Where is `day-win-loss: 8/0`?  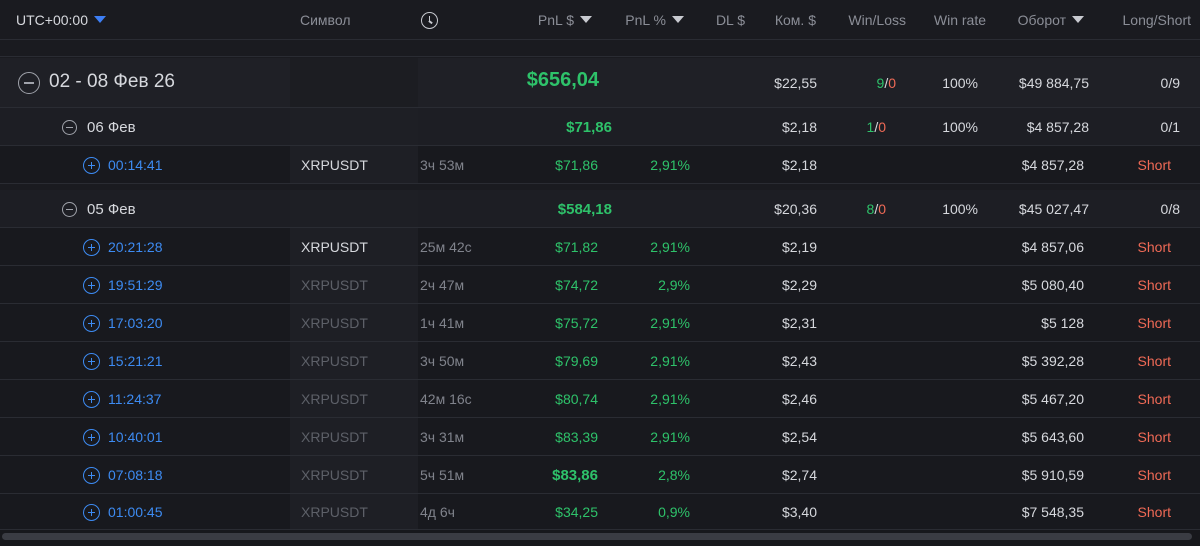 day-win-loss: 8/0 is located at coordinates (876, 209).